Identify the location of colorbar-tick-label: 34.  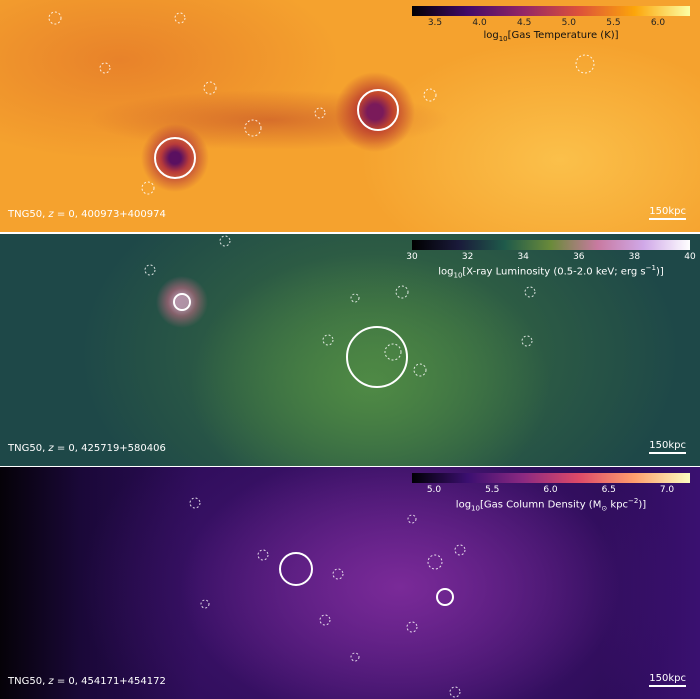
(523, 257).